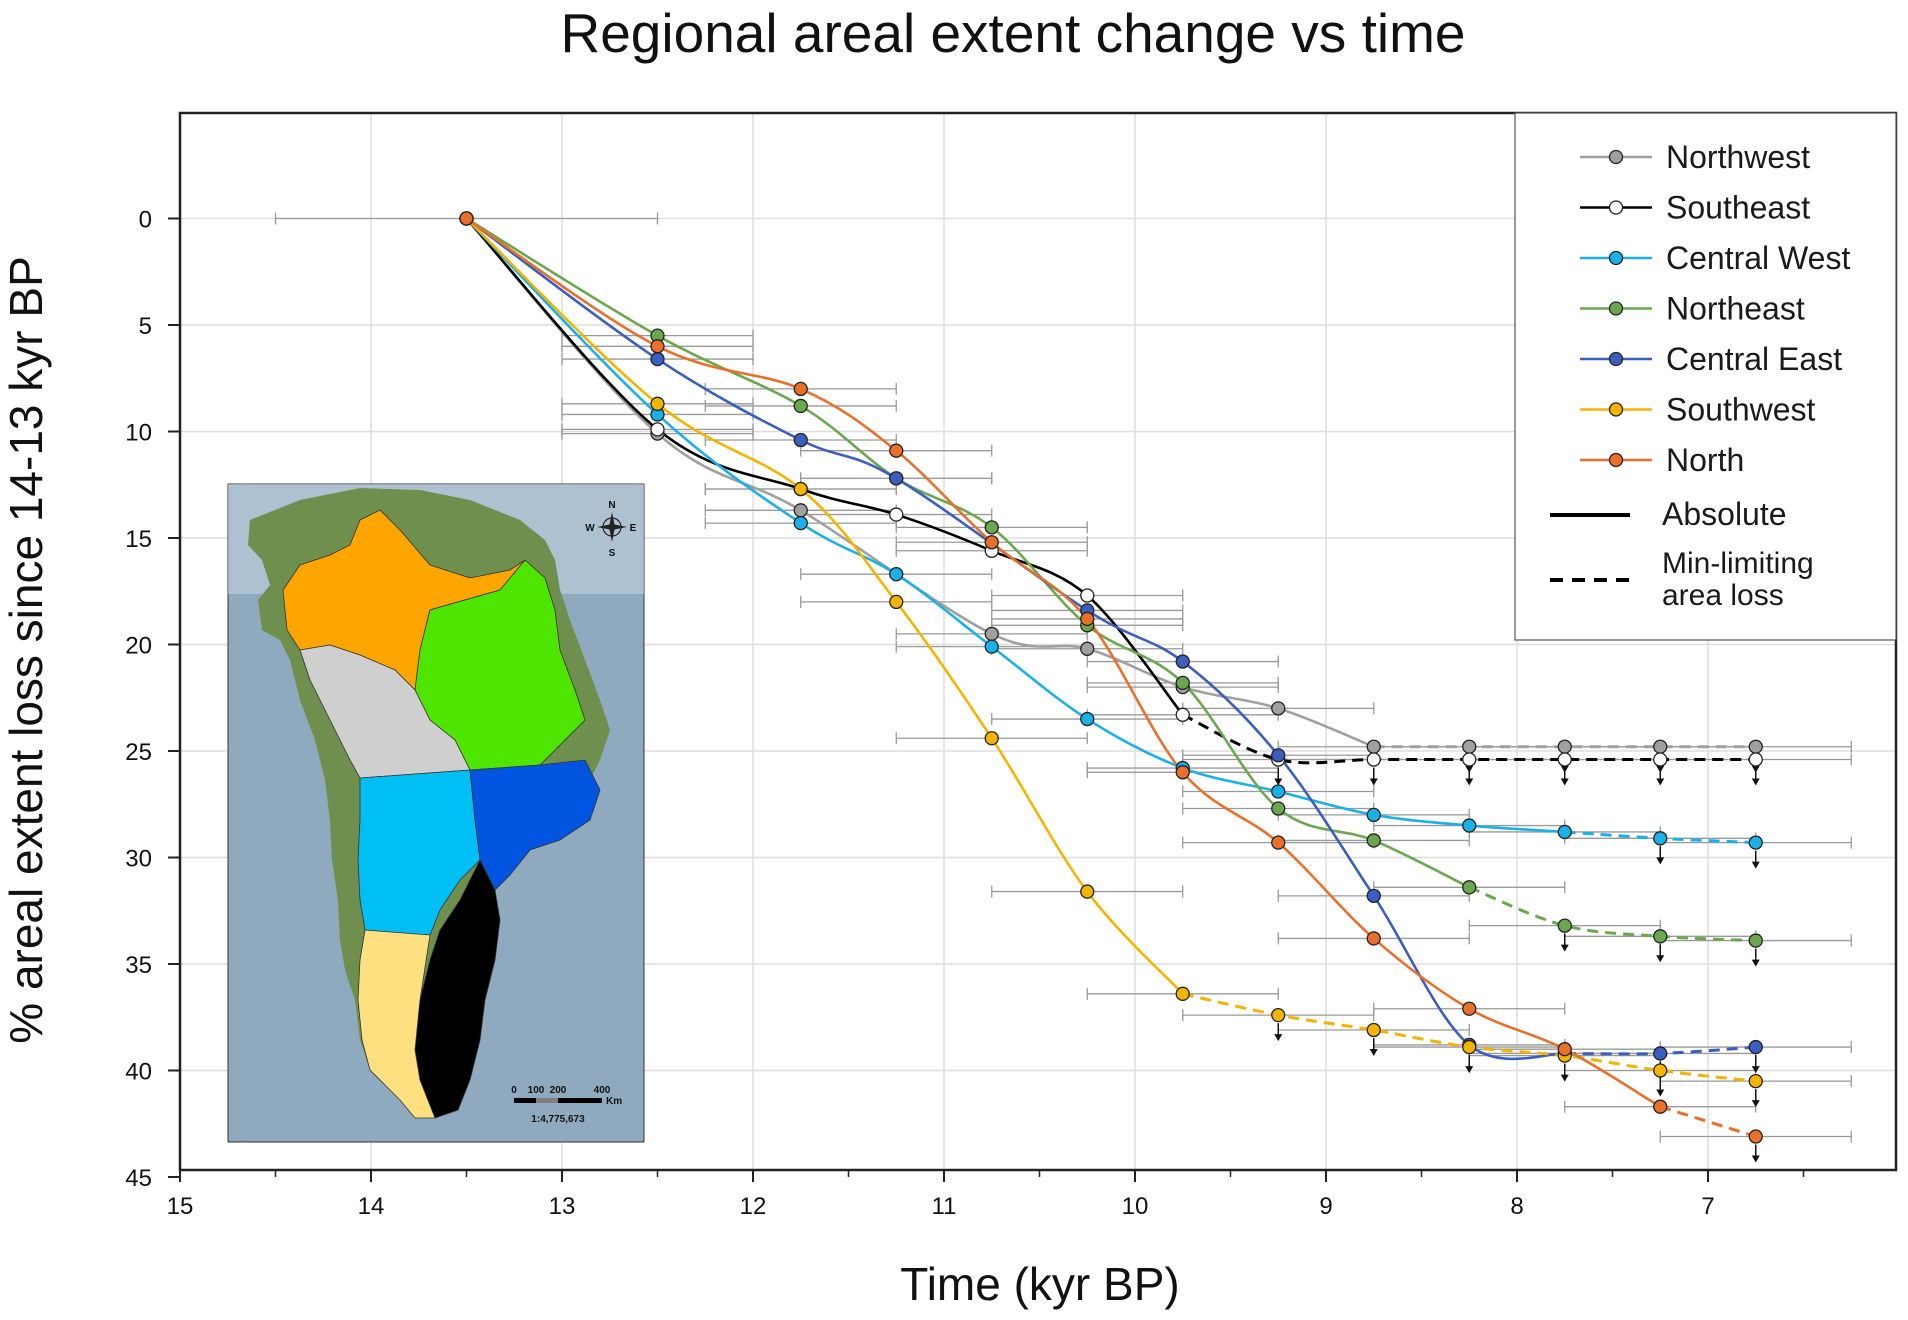 This screenshot has height=1320, width=1908. Describe the element at coordinates (145, 220) in the screenshot. I see `y-tick-label: 0` at that location.